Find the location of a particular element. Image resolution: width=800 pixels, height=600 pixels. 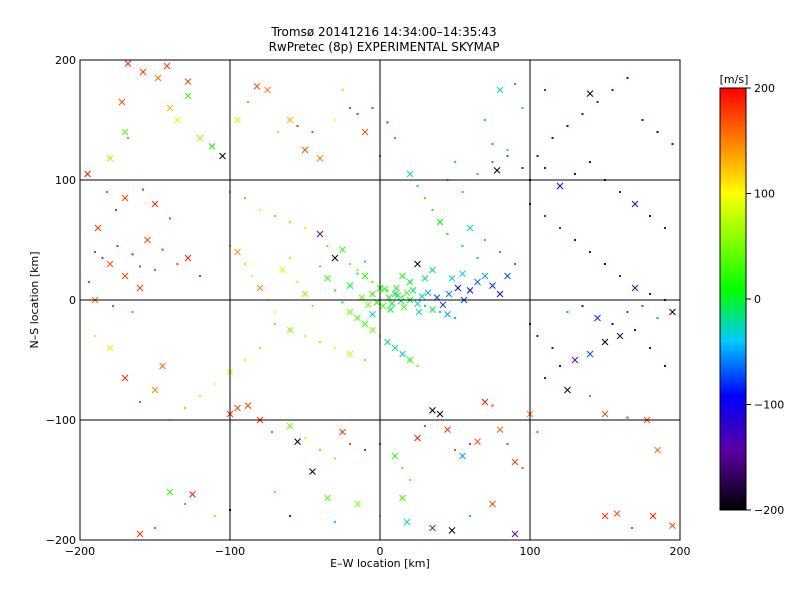

y-tick-label: 0 is located at coordinates (72, 300).